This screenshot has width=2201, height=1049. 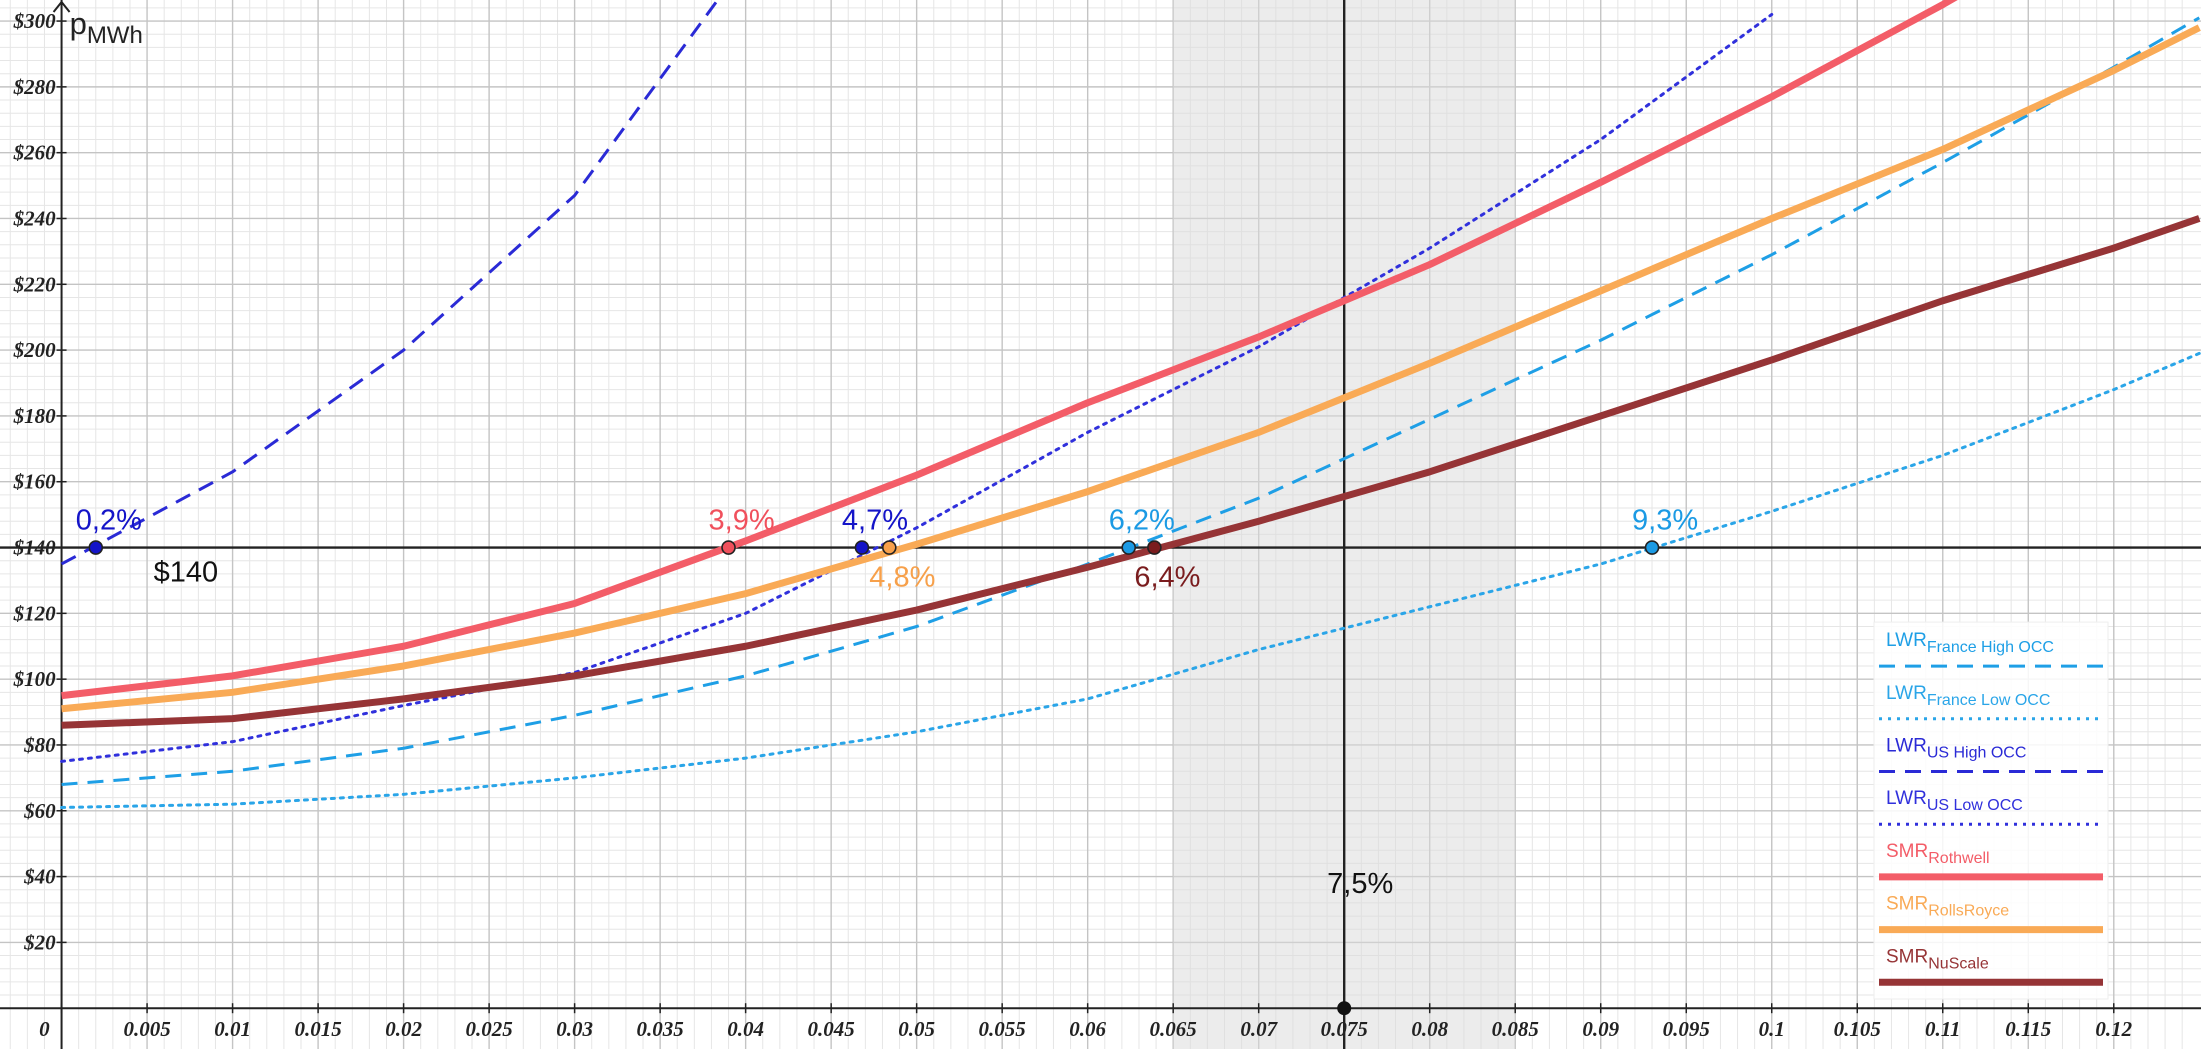 I want to click on legend-label: SMRRollsRoyce, so click(x=1947, y=907).